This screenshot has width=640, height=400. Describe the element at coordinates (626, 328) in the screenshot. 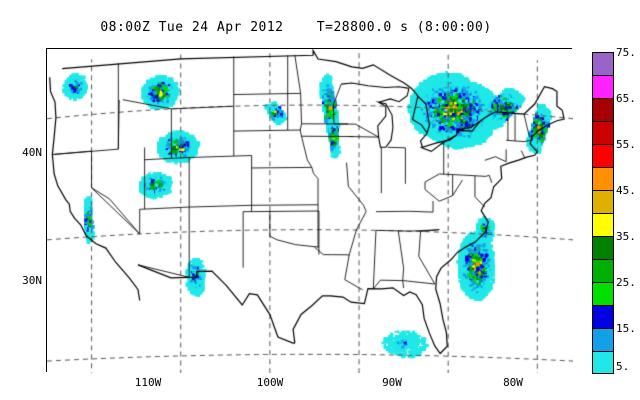

I see `colorbar-label-15: 15.` at that location.